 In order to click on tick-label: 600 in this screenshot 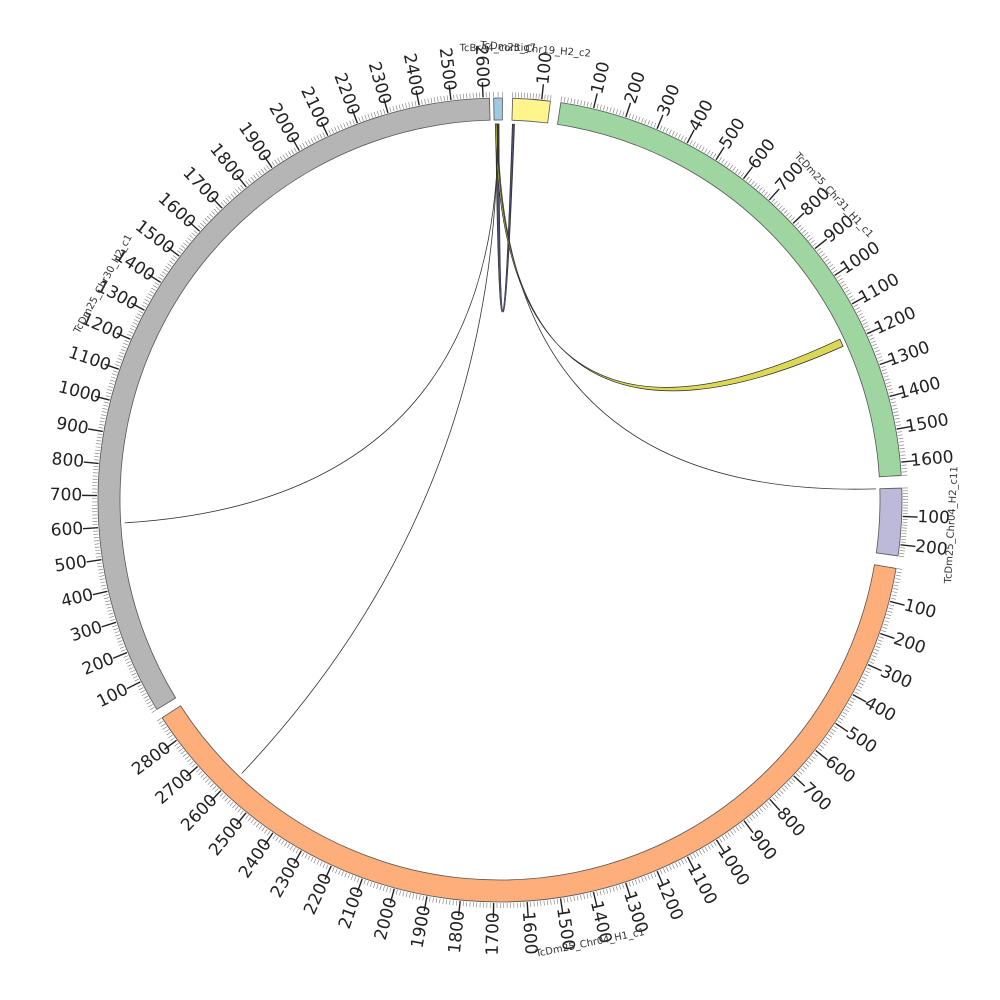, I will do `click(840, 770)`.